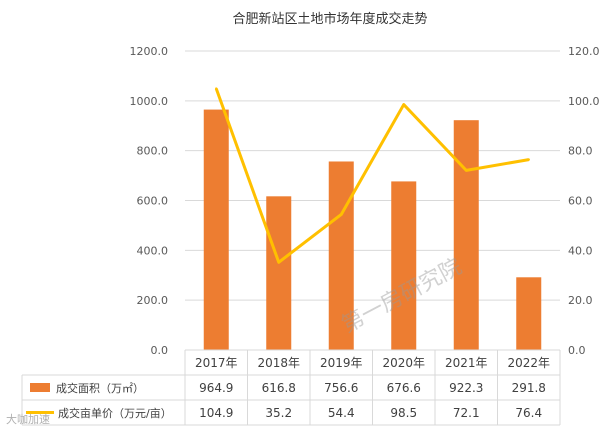  I want to click on left-tick-label: 600.0, so click(153, 201).